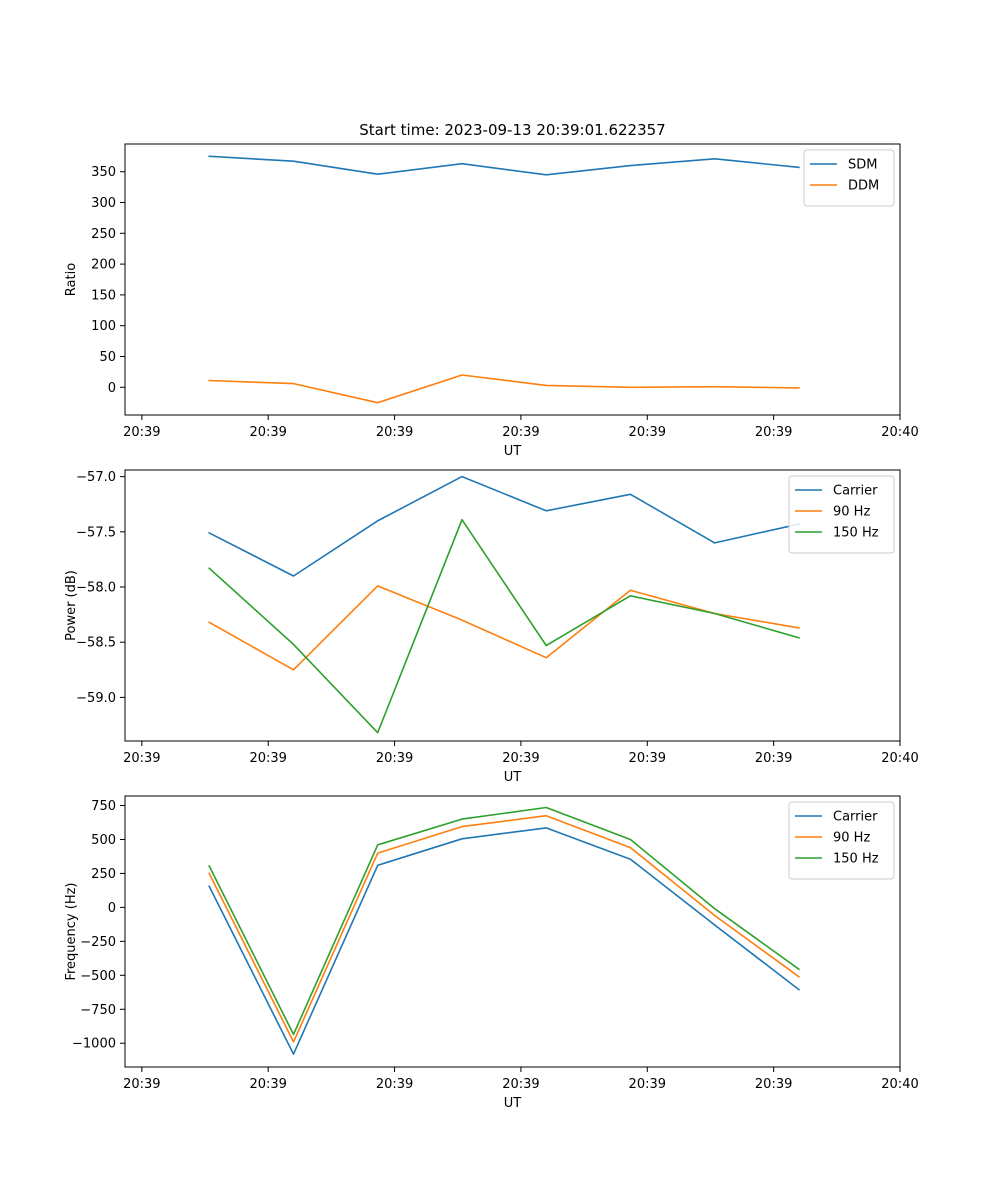 This screenshot has width=1000, height=1200. What do you see at coordinates (71, 279) in the screenshot?
I see `y-axis-label: Ratio` at bounding box center [71, 279].